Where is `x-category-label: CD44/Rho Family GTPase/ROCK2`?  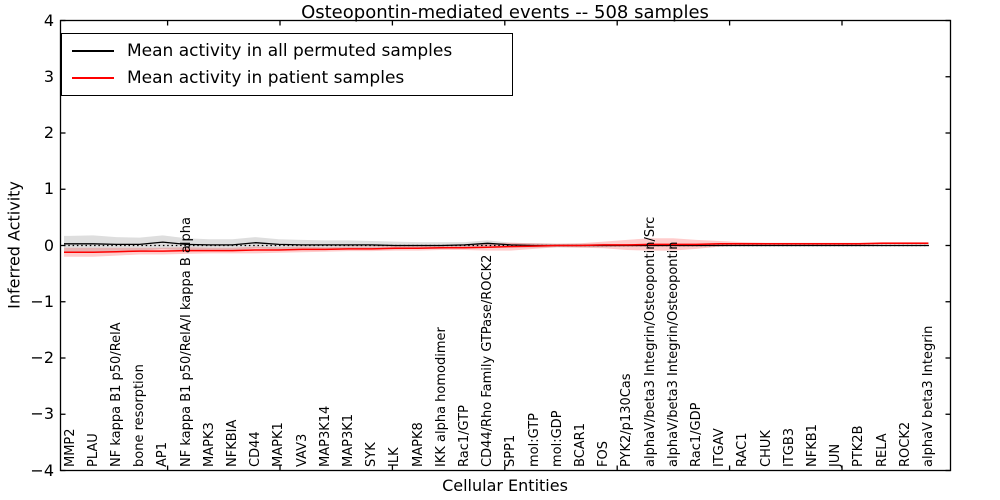 x-category-label: CD44/Rho Family GTPase/ROCK2 is located at coordinates (488, 360).